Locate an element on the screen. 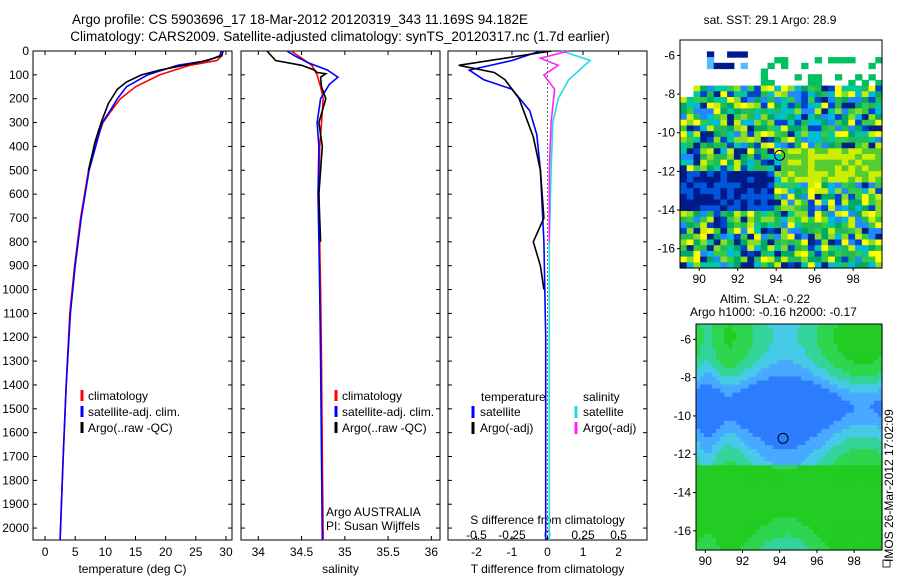 This screenshot has height=580, width=900. x-tick-label: 98 is located at coordinates (854, 561).